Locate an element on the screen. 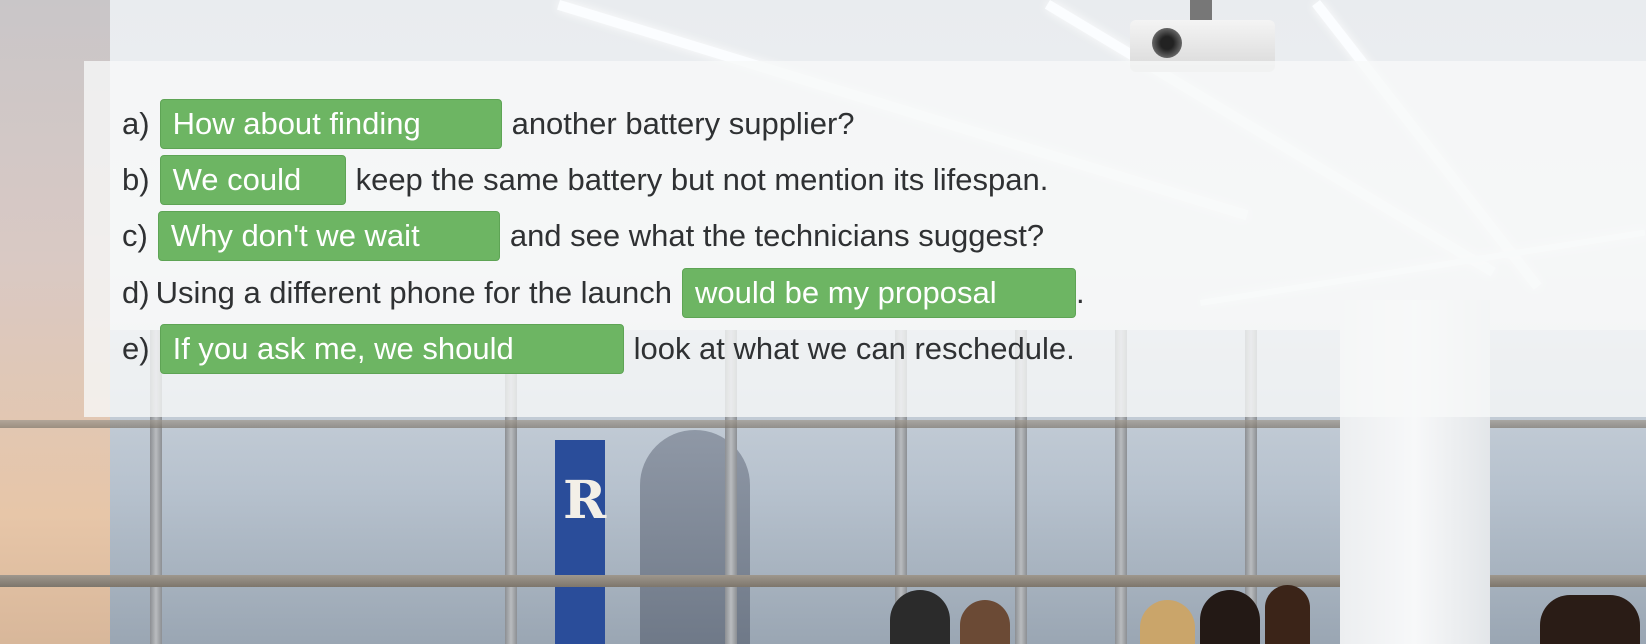  item-label: b) is located at coordinates (136, 179).